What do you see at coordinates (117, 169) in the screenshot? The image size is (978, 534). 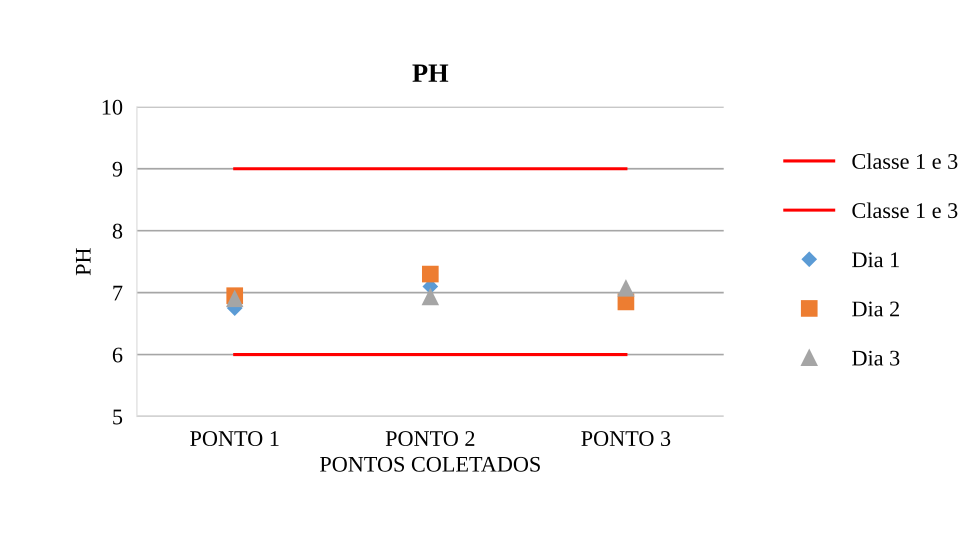 I see `y-tick-label: 9` at bounding box center [117, 169].